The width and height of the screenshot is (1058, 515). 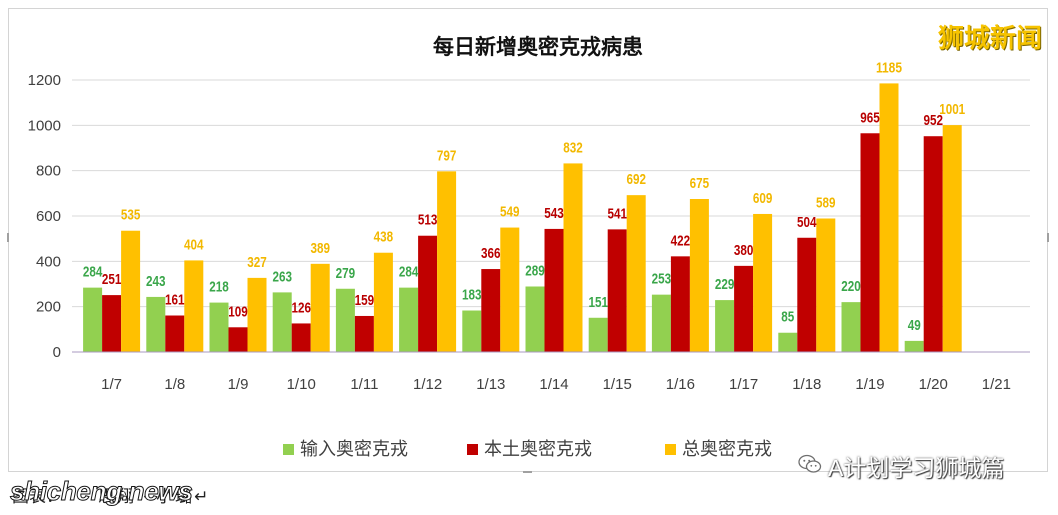 I want to click on legend-swatch-total, so click(x=670, y=449).